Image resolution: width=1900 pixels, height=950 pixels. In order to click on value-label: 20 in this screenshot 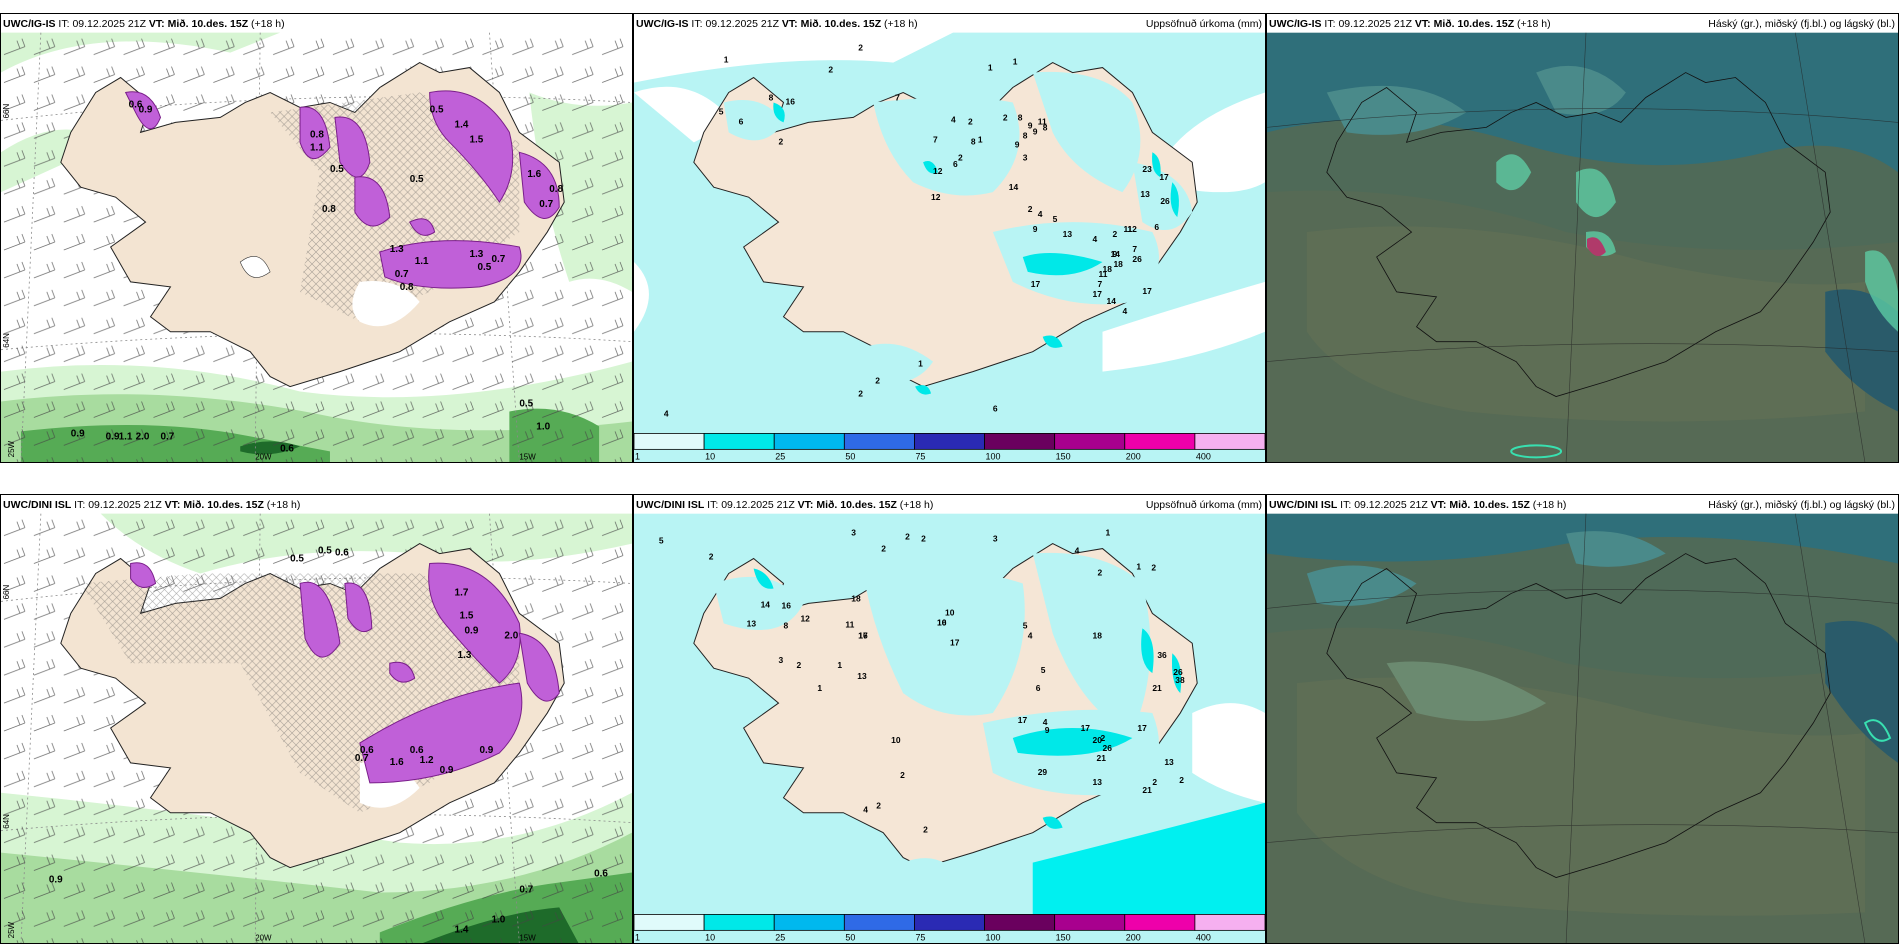, I will do `click(1098, 740)`.